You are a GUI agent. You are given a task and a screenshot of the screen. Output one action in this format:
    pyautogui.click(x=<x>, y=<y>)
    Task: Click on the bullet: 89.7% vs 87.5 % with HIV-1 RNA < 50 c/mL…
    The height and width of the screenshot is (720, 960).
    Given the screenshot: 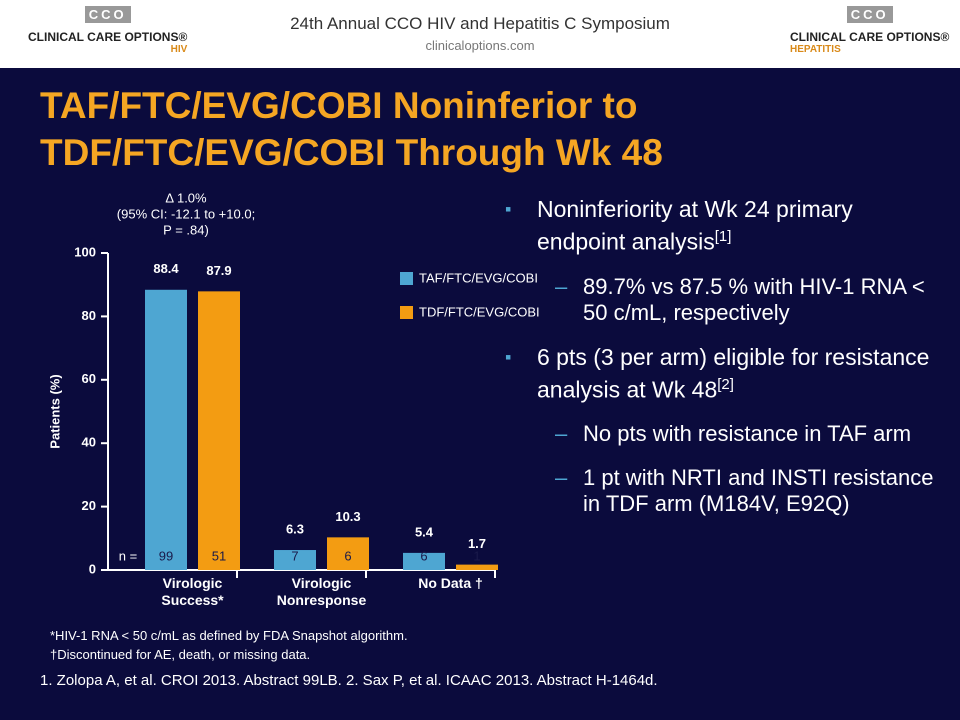 What is the action you would take?
    pyautogui.click(x=725, y=300)
    